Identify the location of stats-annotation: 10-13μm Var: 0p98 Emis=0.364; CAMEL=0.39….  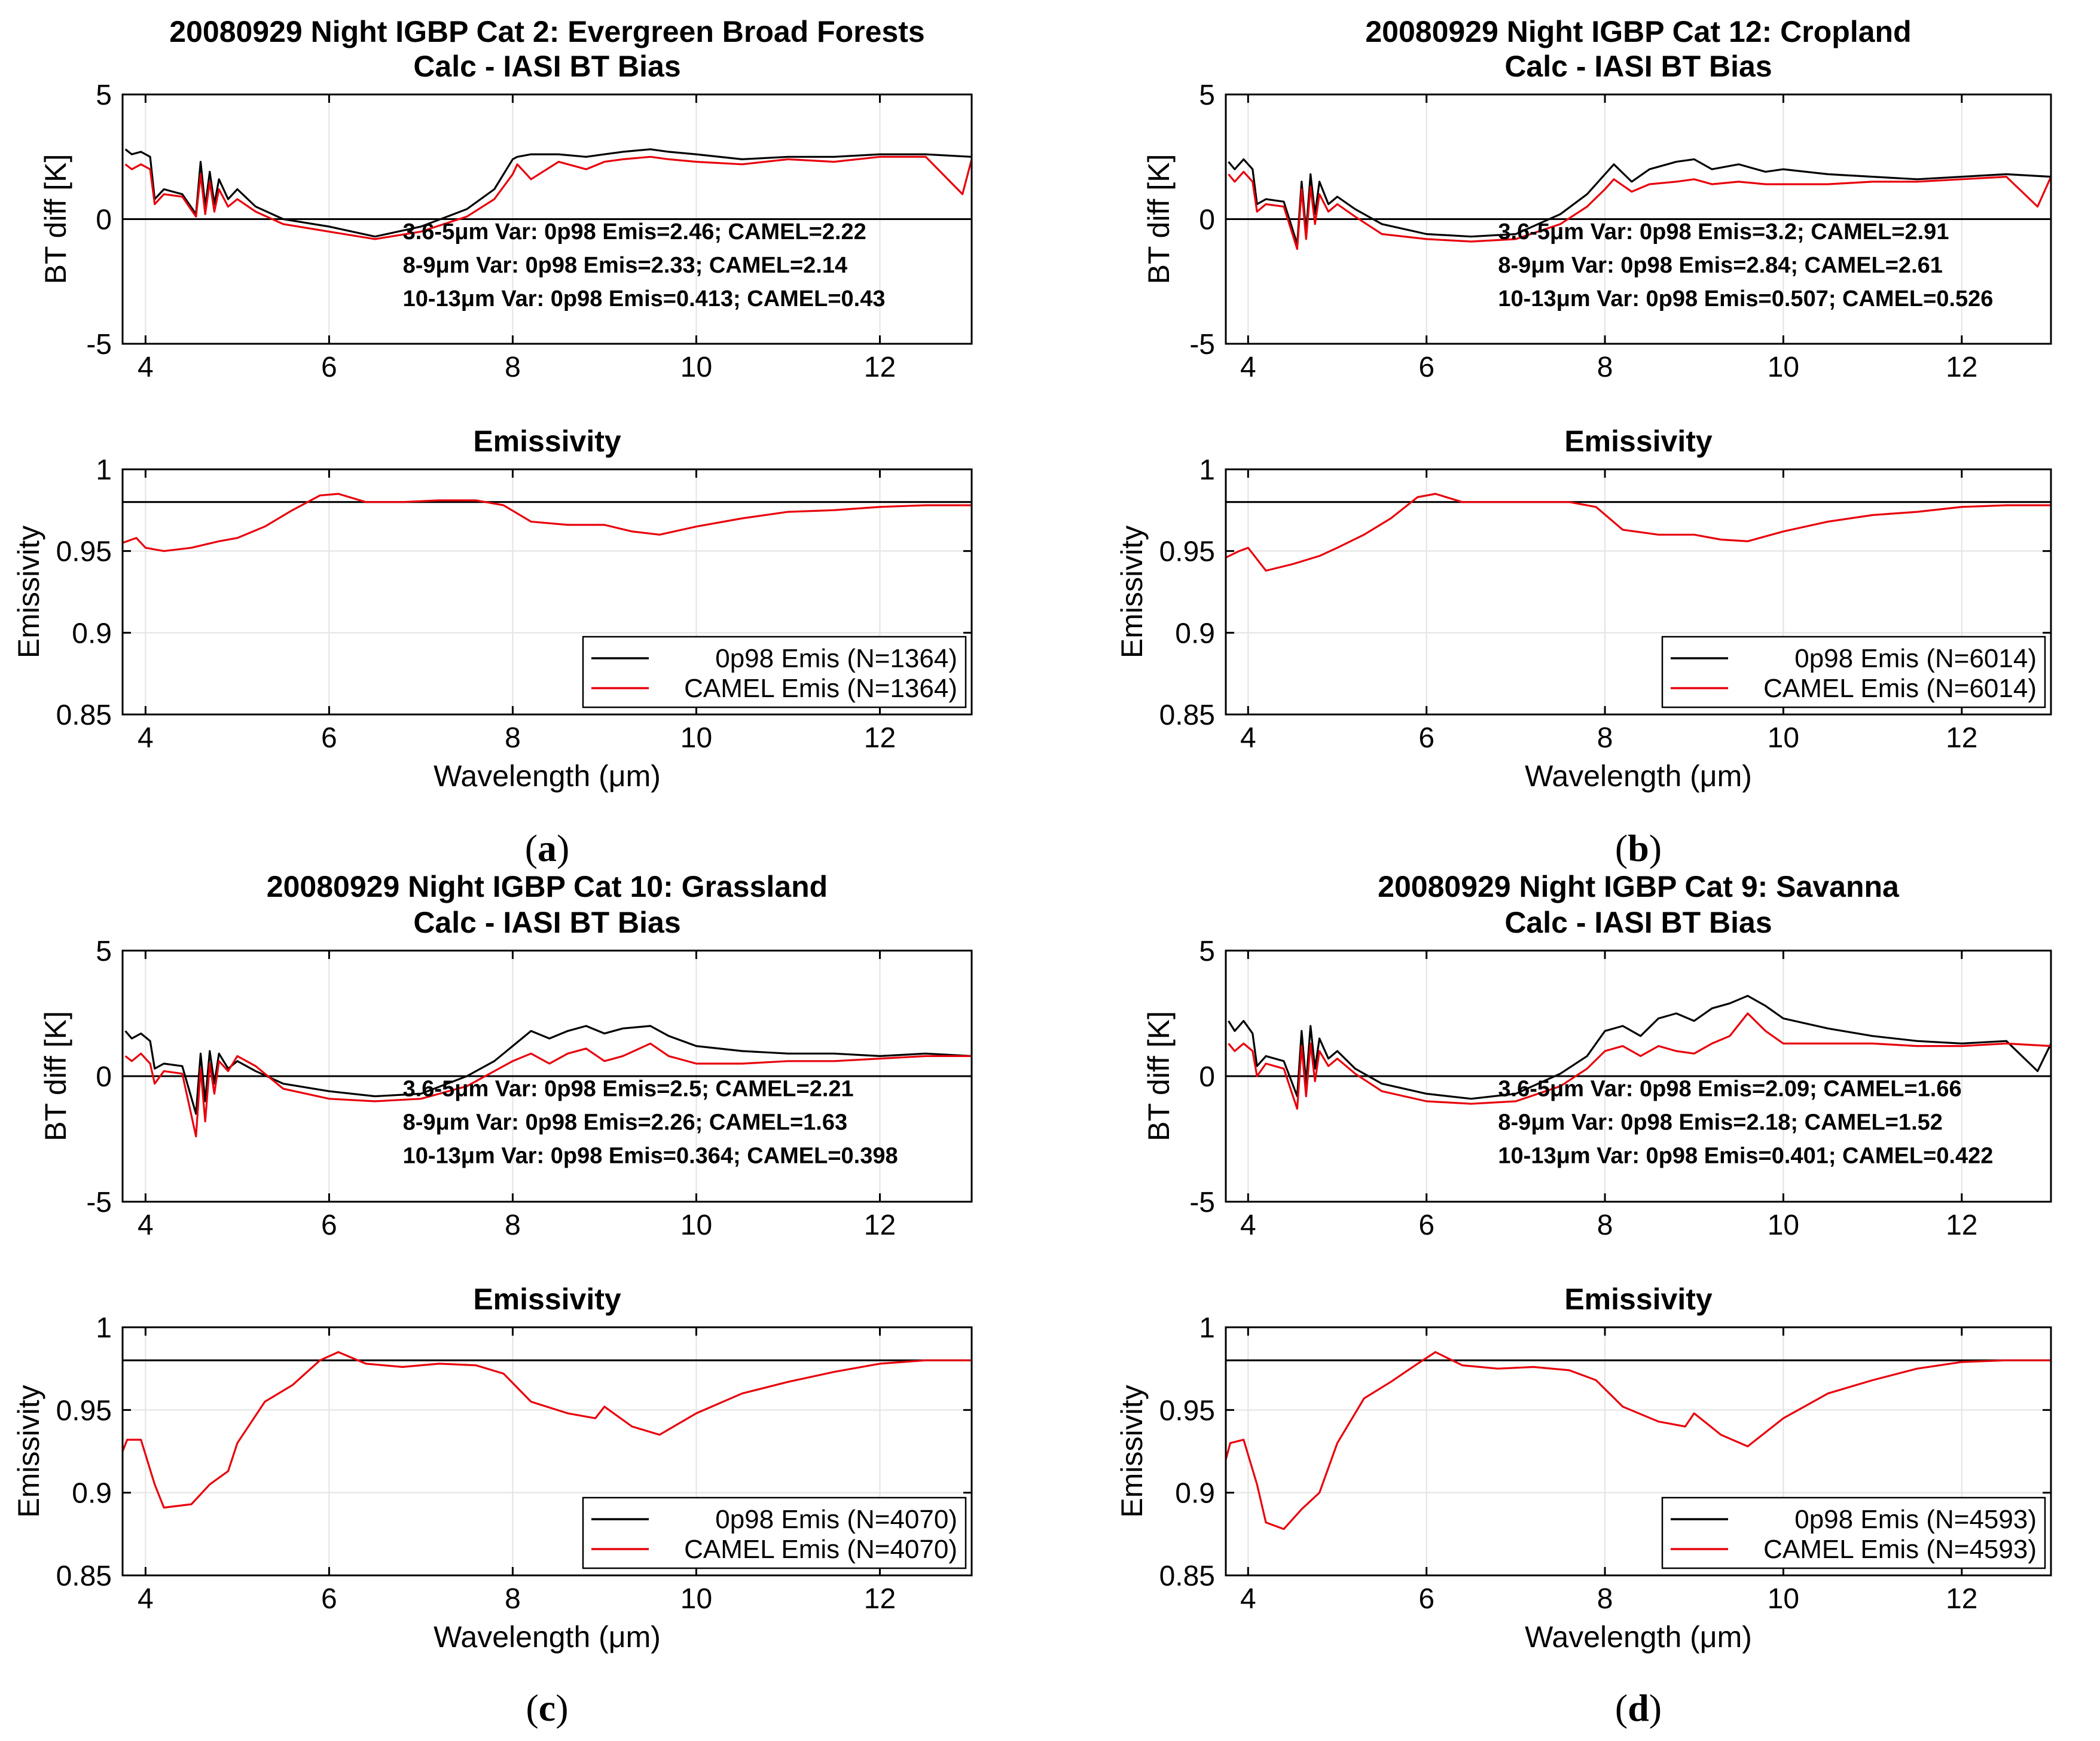
(650, 1156).